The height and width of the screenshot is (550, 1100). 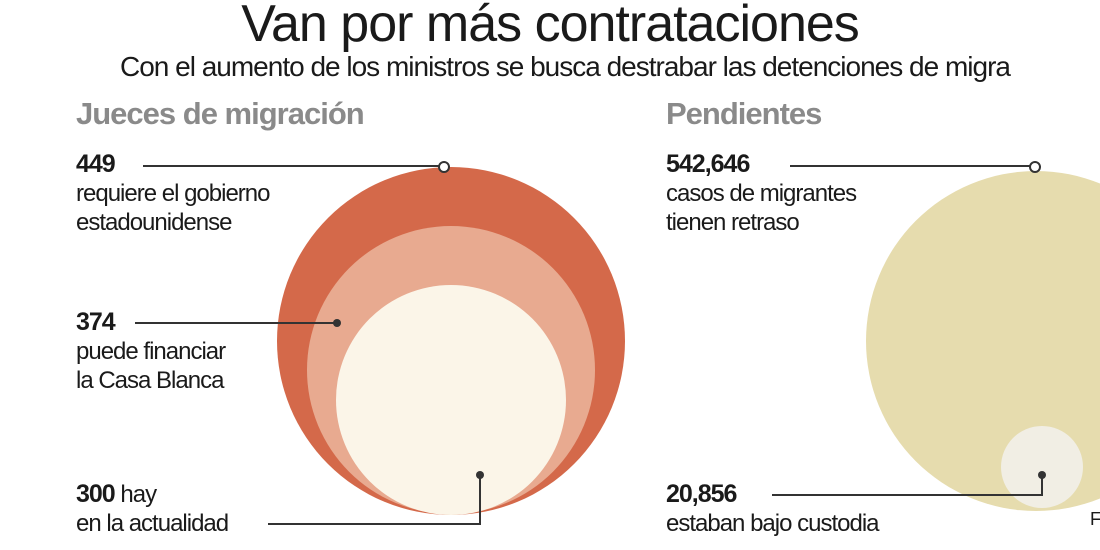 What do you see at coordinates (154, 222) in the screenshot?
I see `label-449-line2: estadounidense` at bounding box center [154, 222].